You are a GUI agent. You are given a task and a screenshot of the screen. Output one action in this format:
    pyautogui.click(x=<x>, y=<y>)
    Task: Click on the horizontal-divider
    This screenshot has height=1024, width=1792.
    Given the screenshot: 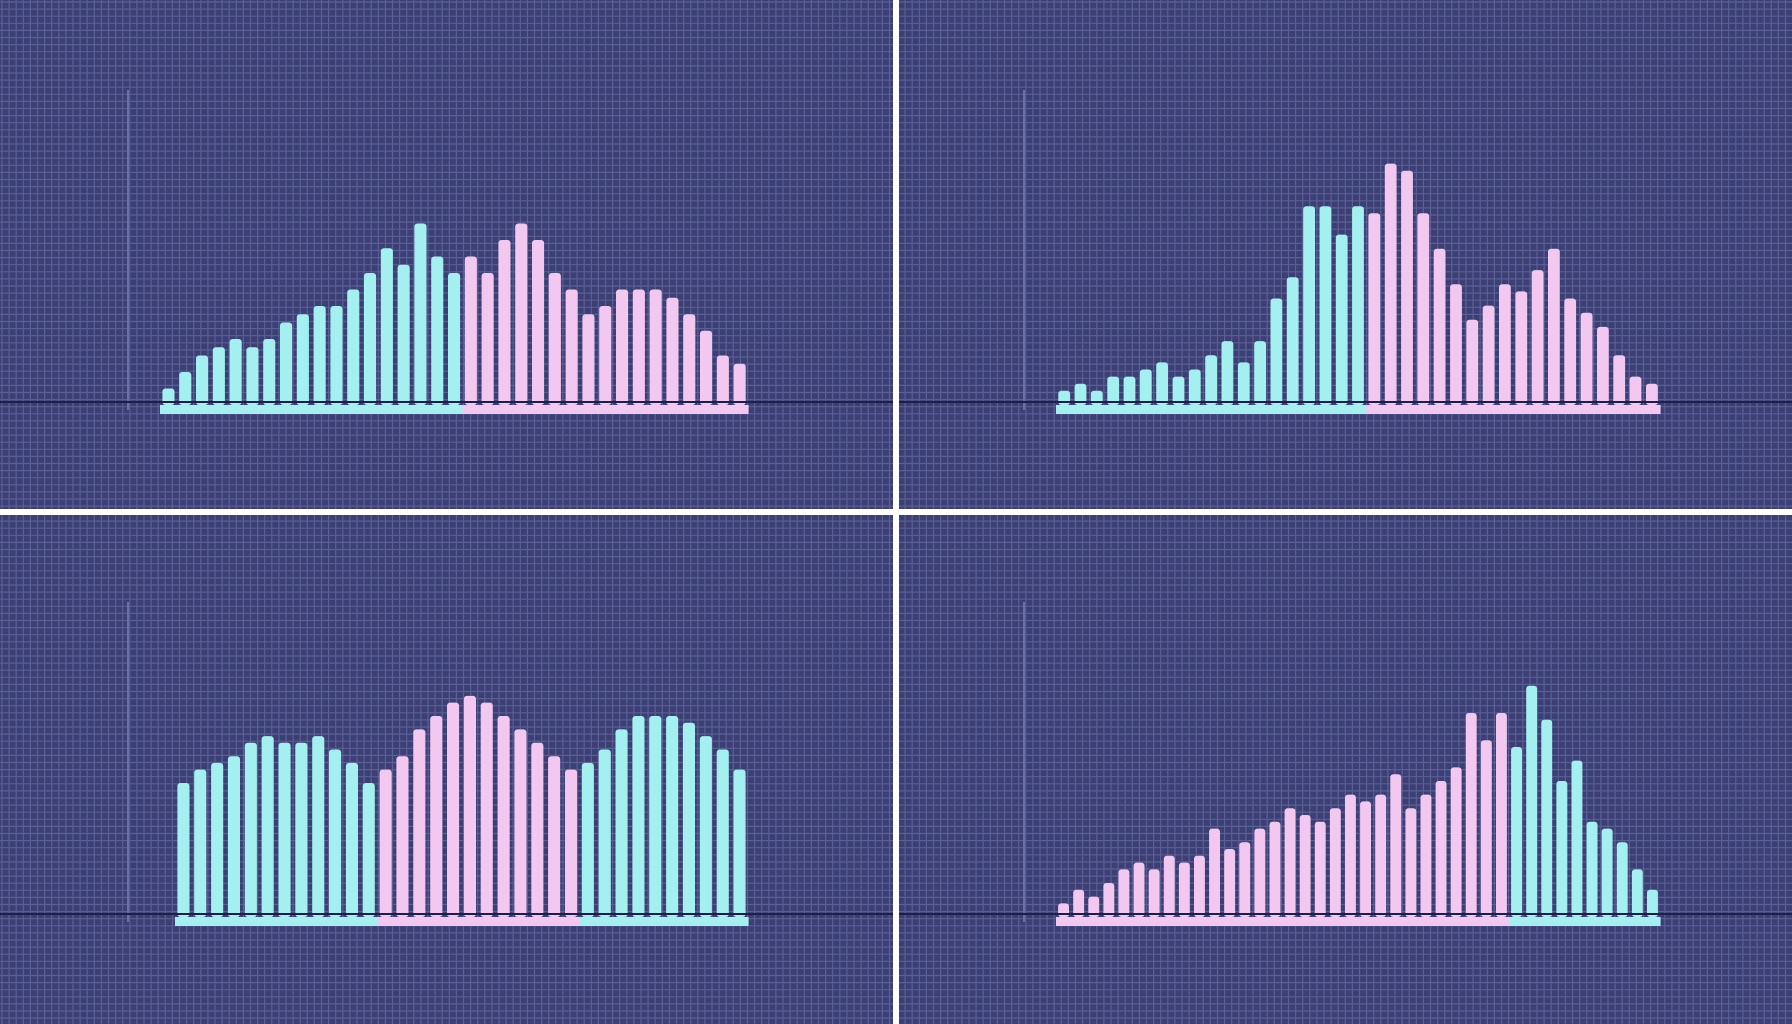 What is the action you would take?
    pyautogui.click(x=896, y=512)
    